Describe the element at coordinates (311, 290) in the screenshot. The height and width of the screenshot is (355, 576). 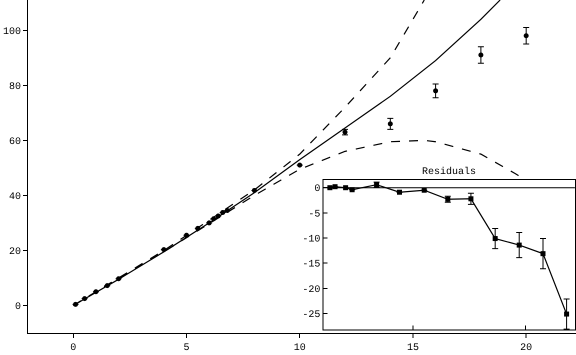
I see `y-tick-label: -20` at that location.